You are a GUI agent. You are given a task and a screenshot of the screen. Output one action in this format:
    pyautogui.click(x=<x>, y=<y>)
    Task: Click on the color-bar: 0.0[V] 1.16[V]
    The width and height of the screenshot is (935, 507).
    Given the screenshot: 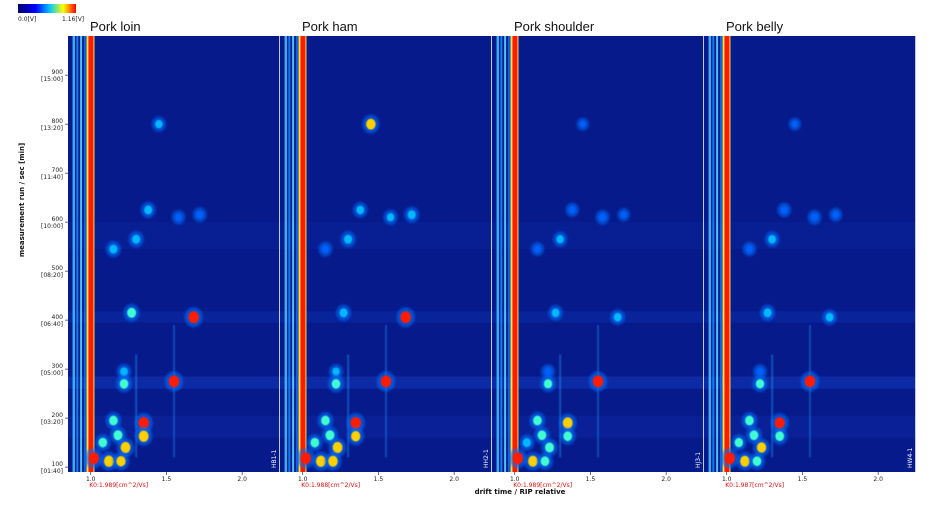 What is the action you would take?
    pyautogui.click(x=51, y=13)
    